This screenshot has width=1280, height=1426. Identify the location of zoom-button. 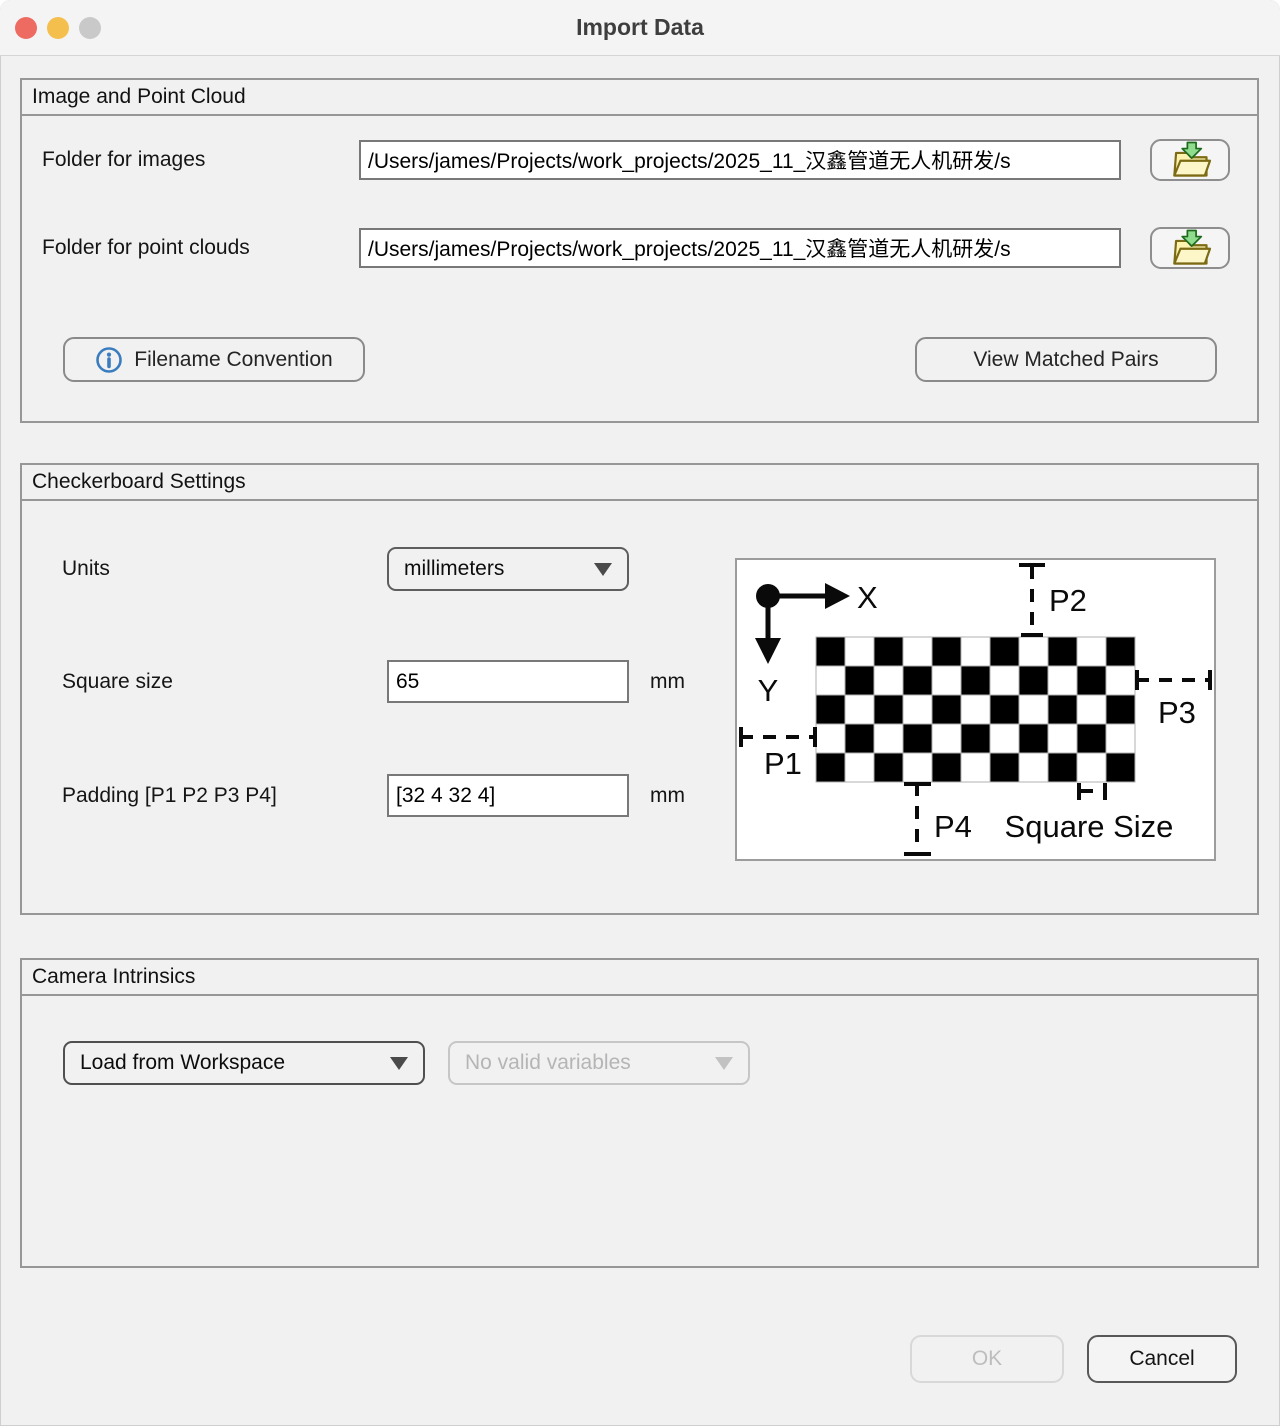
(90, 28).